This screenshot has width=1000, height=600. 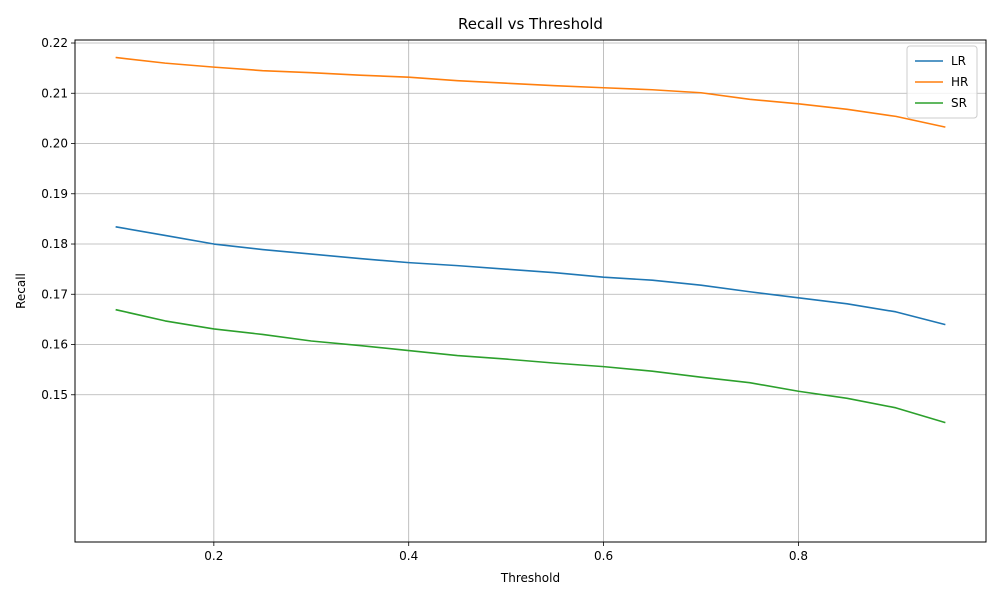 What do you see at coordinates (603, 556) in the screenshot?
I see `x-tick-label: 0.6` at bounding box center [603, 556].